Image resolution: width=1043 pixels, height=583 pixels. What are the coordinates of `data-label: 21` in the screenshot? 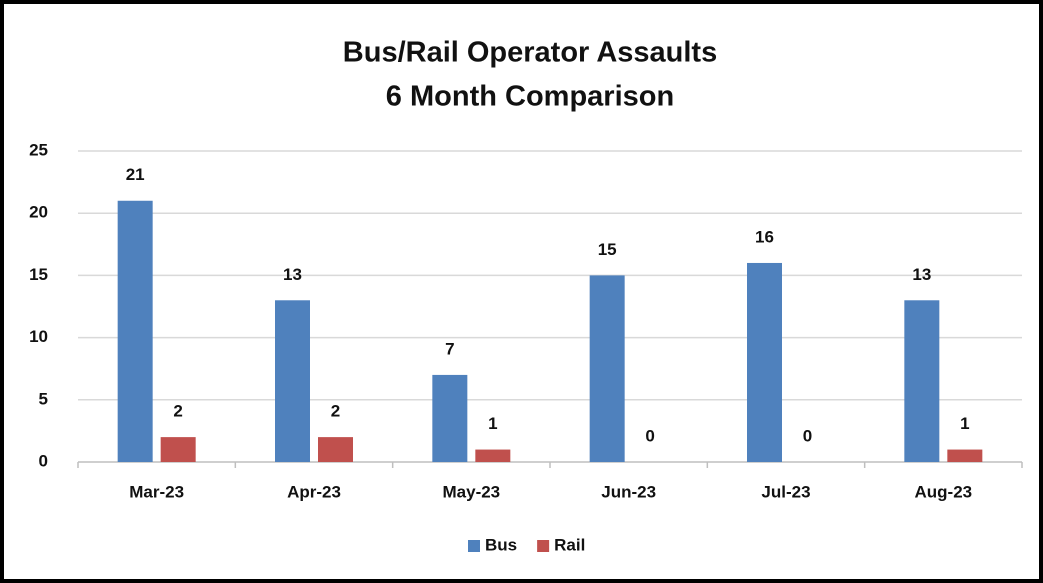 It's located at (135, 174).